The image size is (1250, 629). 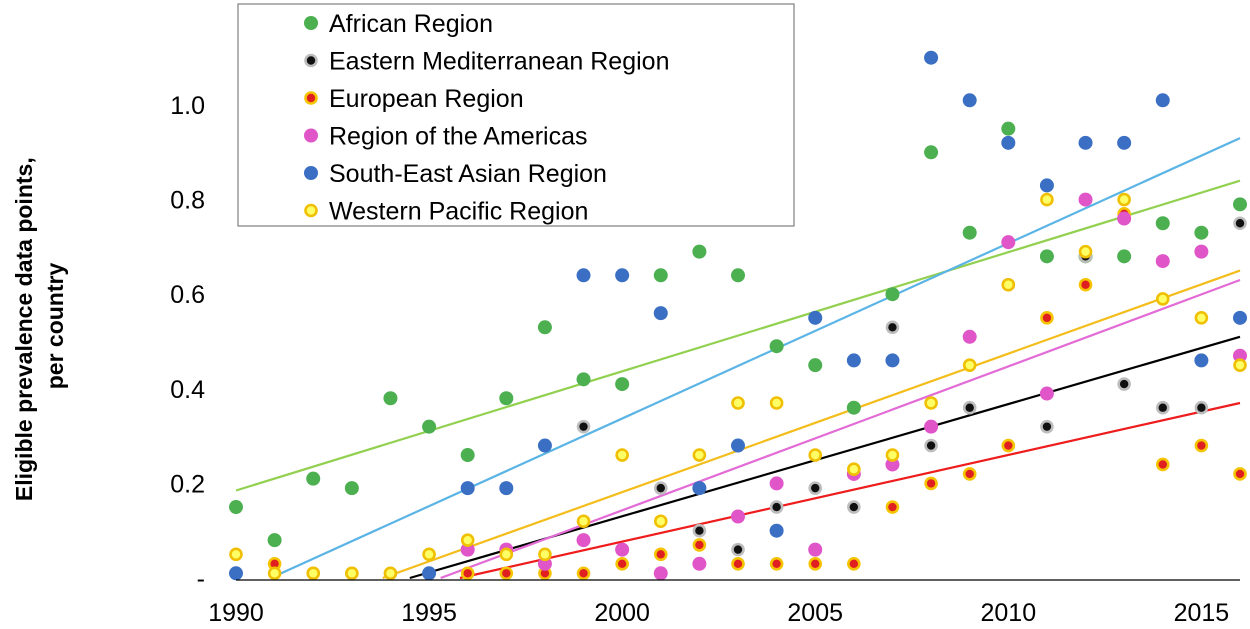 I want to click on legend-label: Eastern Mediterranean Region, so click(x=499, y=62).